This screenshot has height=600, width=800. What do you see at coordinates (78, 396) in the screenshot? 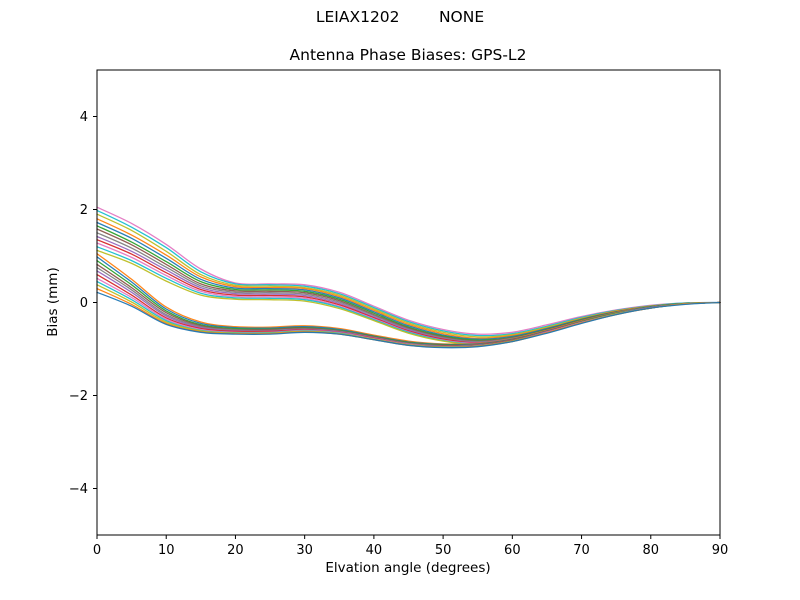
I see `y-tick-label: −2` at bounding box center [78, 396].